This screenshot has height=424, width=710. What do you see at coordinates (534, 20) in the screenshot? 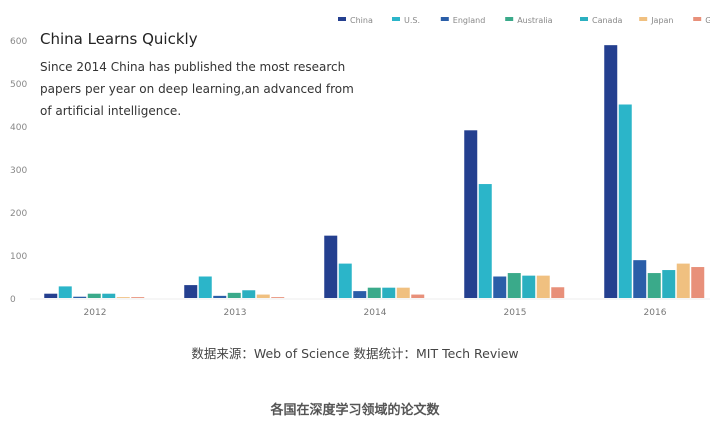
I see `legend-label: Australia` at bounding box center [534, 20].